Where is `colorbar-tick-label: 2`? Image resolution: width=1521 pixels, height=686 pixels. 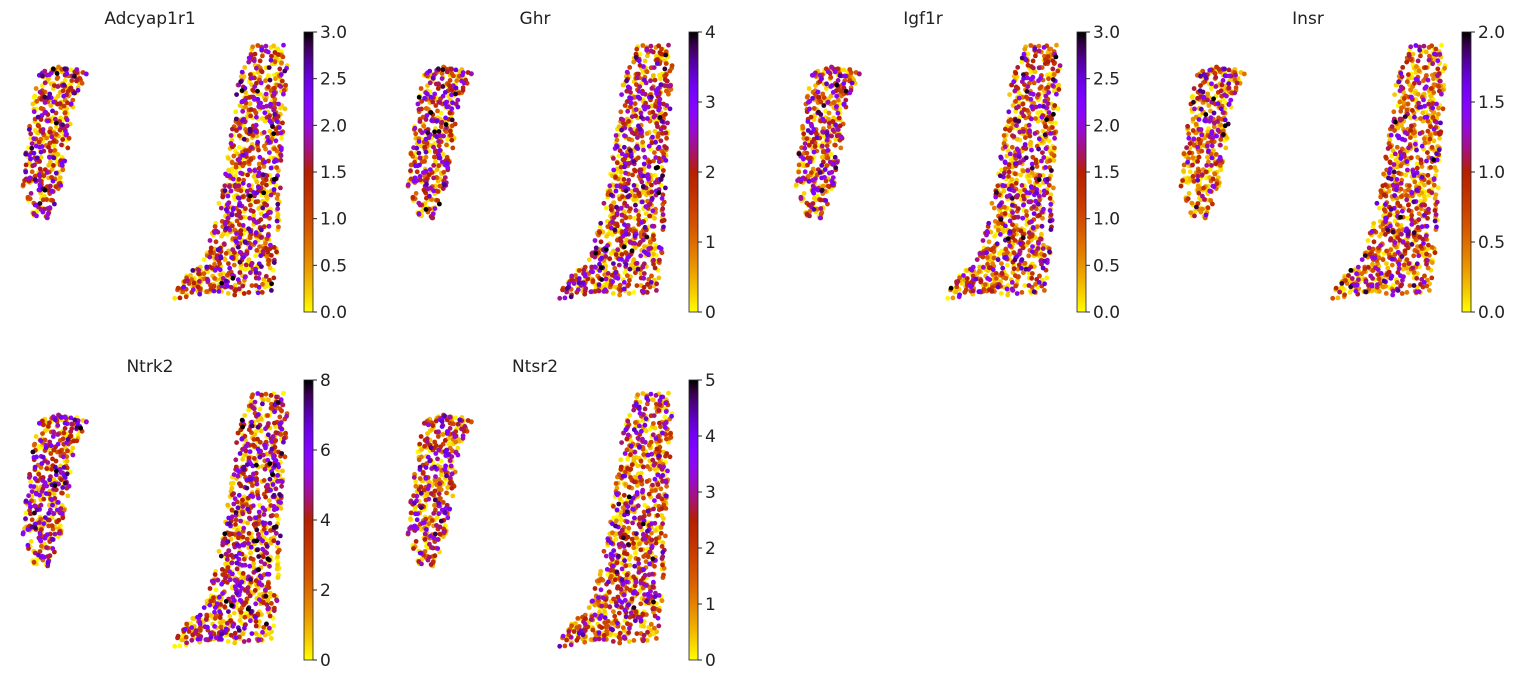
colorbar-tick-label: 2 is located at coordinates (710, 173).